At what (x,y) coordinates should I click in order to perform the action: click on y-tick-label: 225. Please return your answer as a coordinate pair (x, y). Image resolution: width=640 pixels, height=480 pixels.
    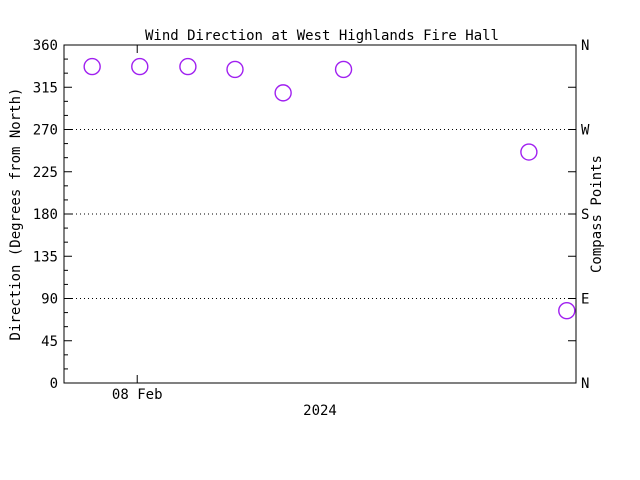
    Looking at the image, I should click on (45, 173).